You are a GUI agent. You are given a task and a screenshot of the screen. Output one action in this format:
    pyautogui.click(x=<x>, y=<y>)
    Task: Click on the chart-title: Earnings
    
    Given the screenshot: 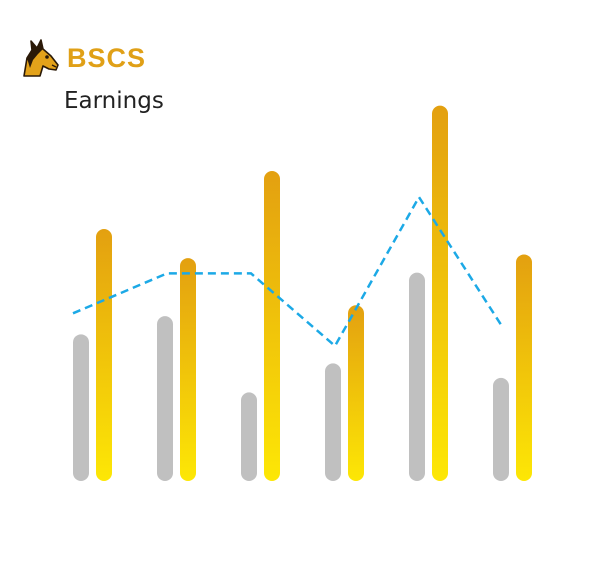 What is the action you would take?
    pyautogui.click(x=114, y=101)
    